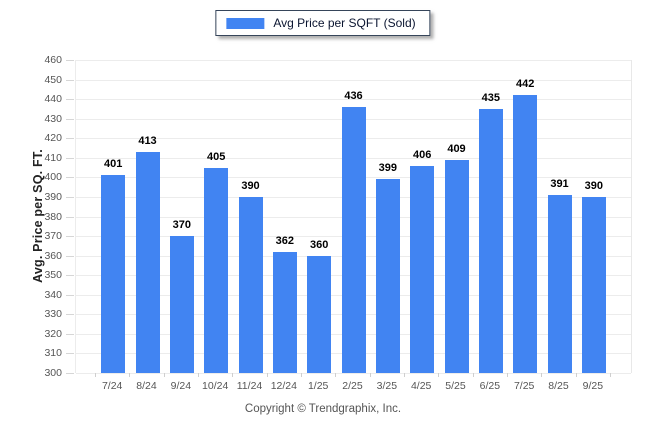  I want to click on bar-value-label: 405, so click(216, 156).